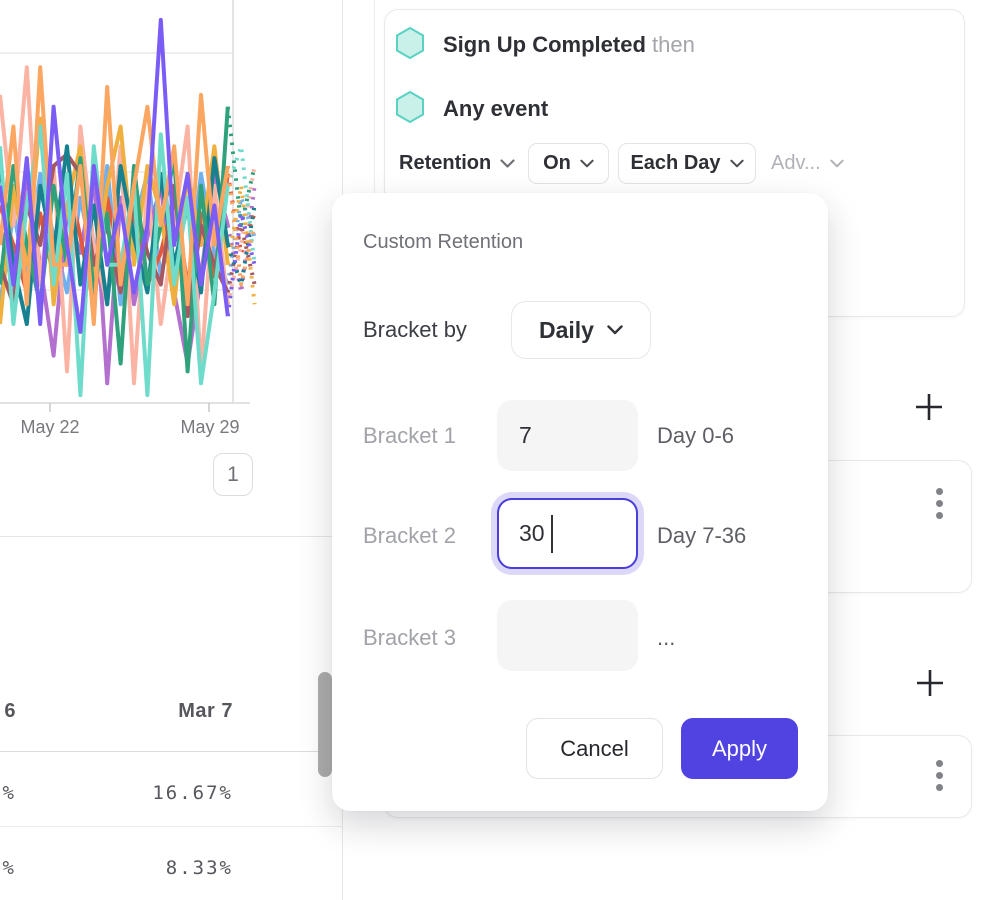 This screenshot has height=900, width=982. What do you see at coordinates (409, 535) in the screenshot?
I see `bracket-2-label: Bracket 2` at bounding box center [409, 535].